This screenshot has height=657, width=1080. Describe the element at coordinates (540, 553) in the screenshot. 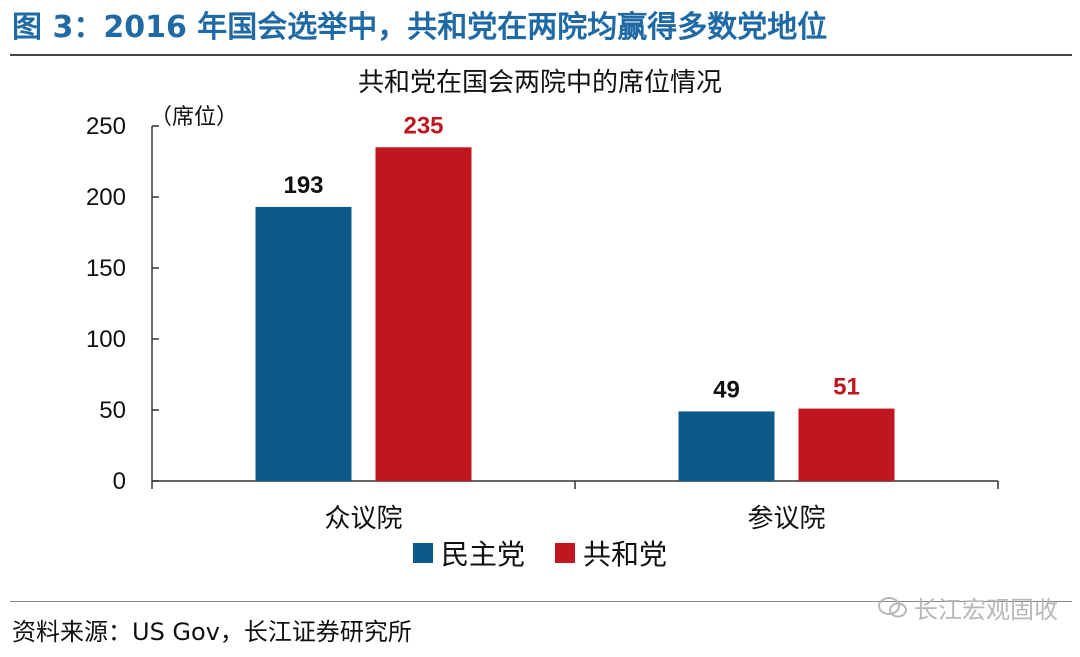

I see `chart-legend: 民主党 共和党` at that location.